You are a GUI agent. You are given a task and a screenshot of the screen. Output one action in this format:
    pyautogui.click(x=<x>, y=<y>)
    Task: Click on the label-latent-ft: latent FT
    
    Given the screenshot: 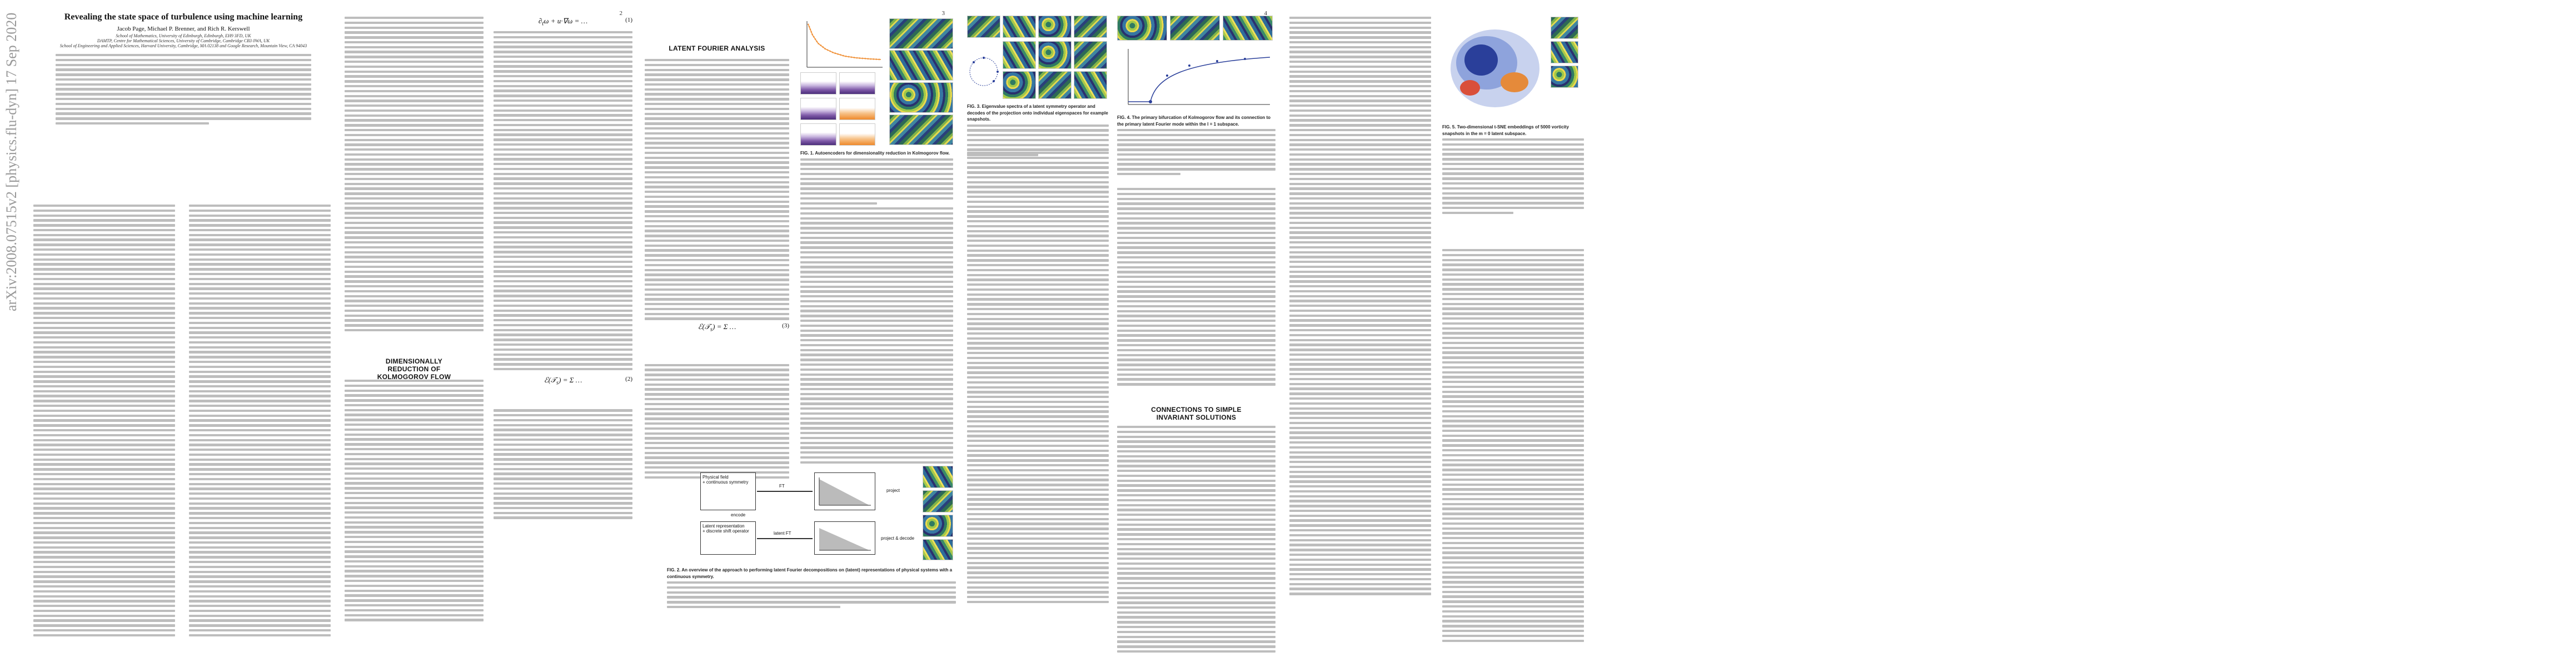 What is the action you would take?
    pyautogui.click(x=782, y=533)
    